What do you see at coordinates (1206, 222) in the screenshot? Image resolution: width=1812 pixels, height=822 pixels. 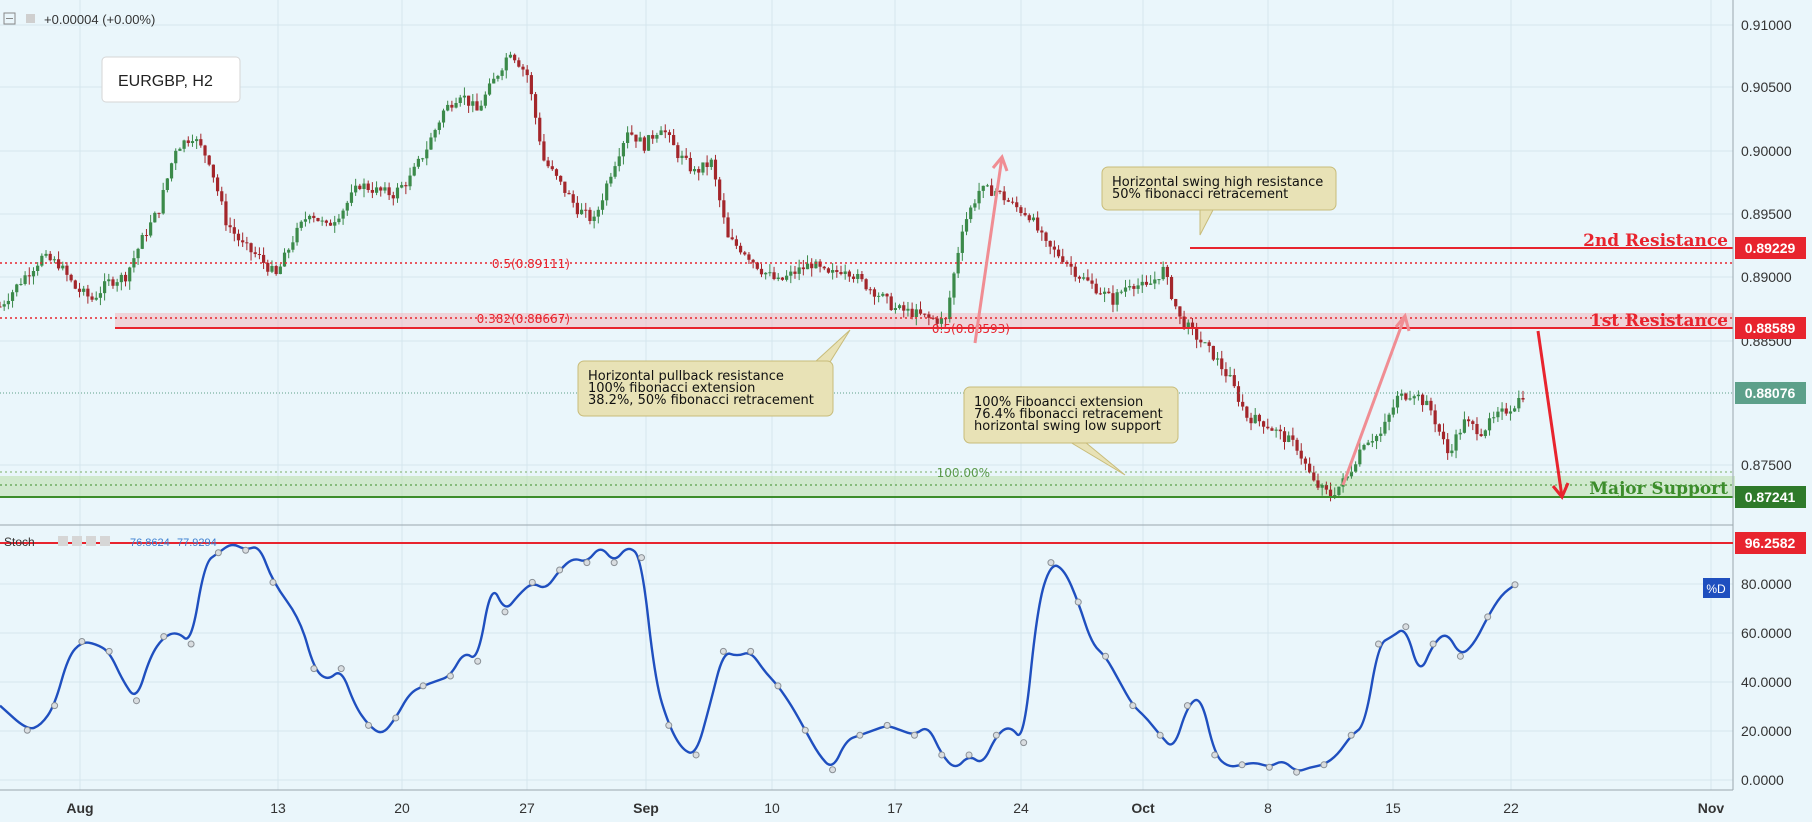 I see `swing-high-callout-tail` at bounding box center [1206, 222].